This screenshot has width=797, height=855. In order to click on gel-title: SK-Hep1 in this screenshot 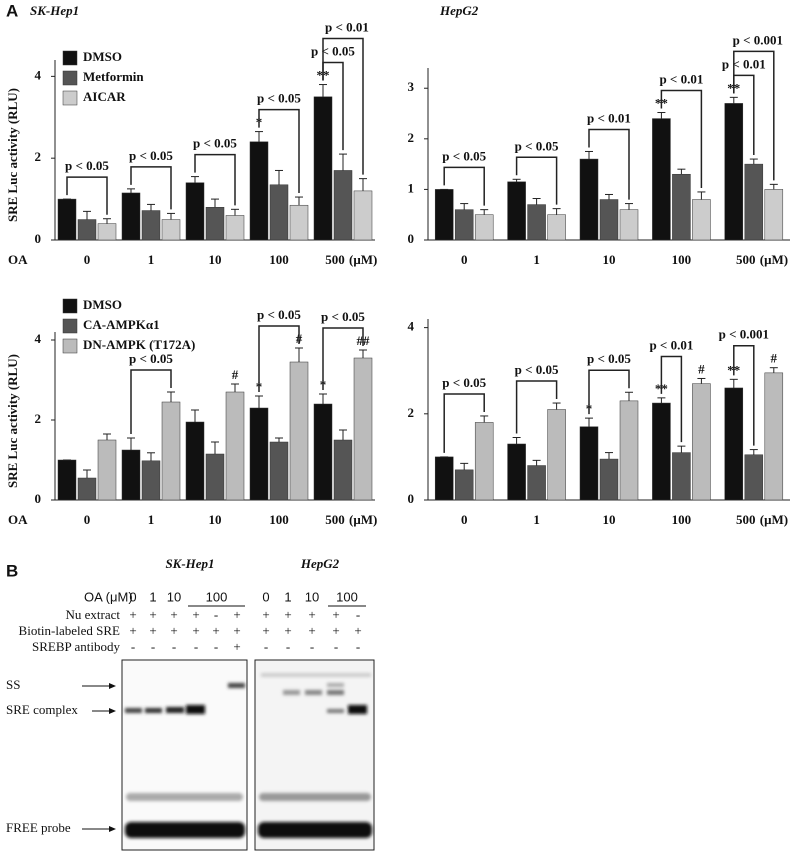, I will do `click(189, 563)`.